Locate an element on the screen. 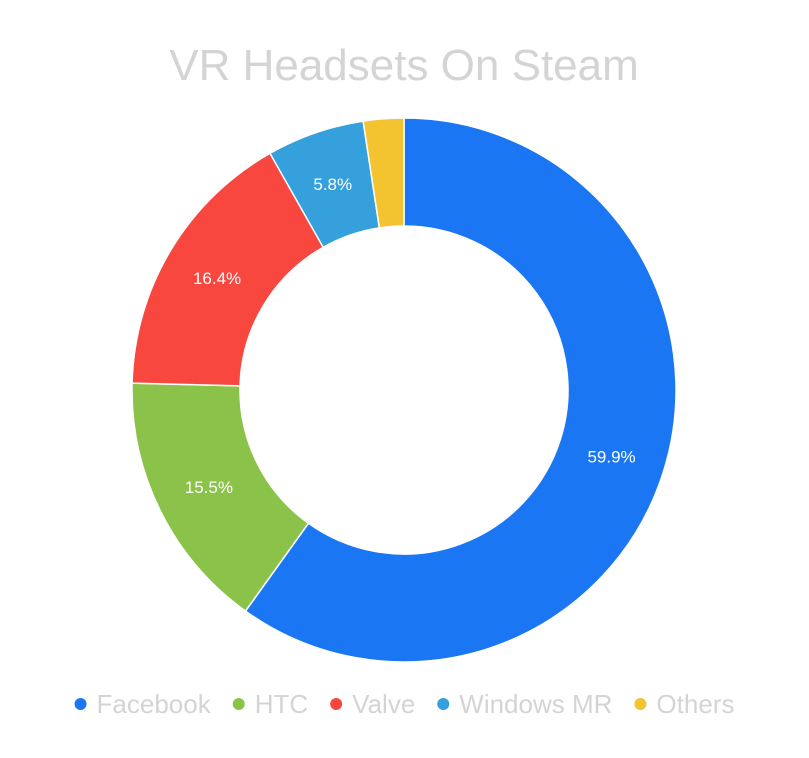 The width and height of the screenshot is (809, 758). legend-swatch-valve is located at coordinates (336, 704).